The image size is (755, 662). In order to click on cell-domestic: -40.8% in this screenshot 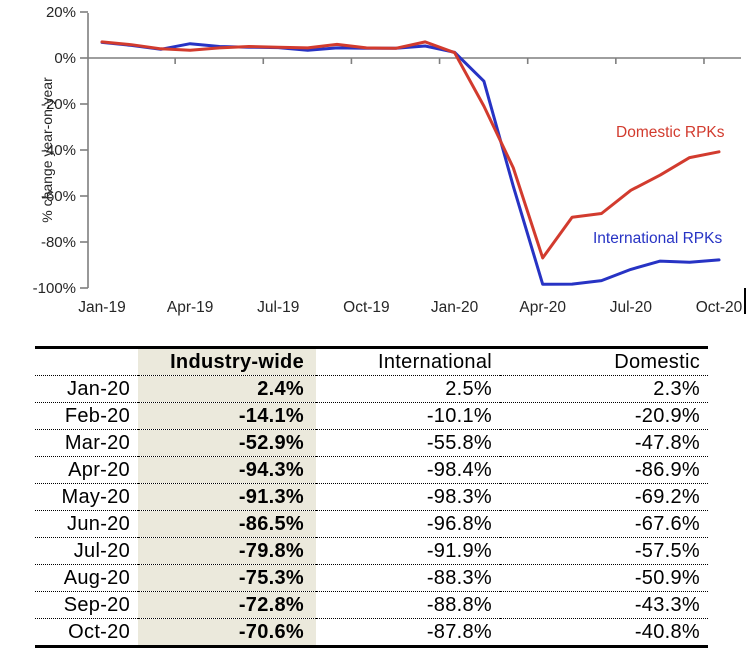, I will do `click(667, 631)`.